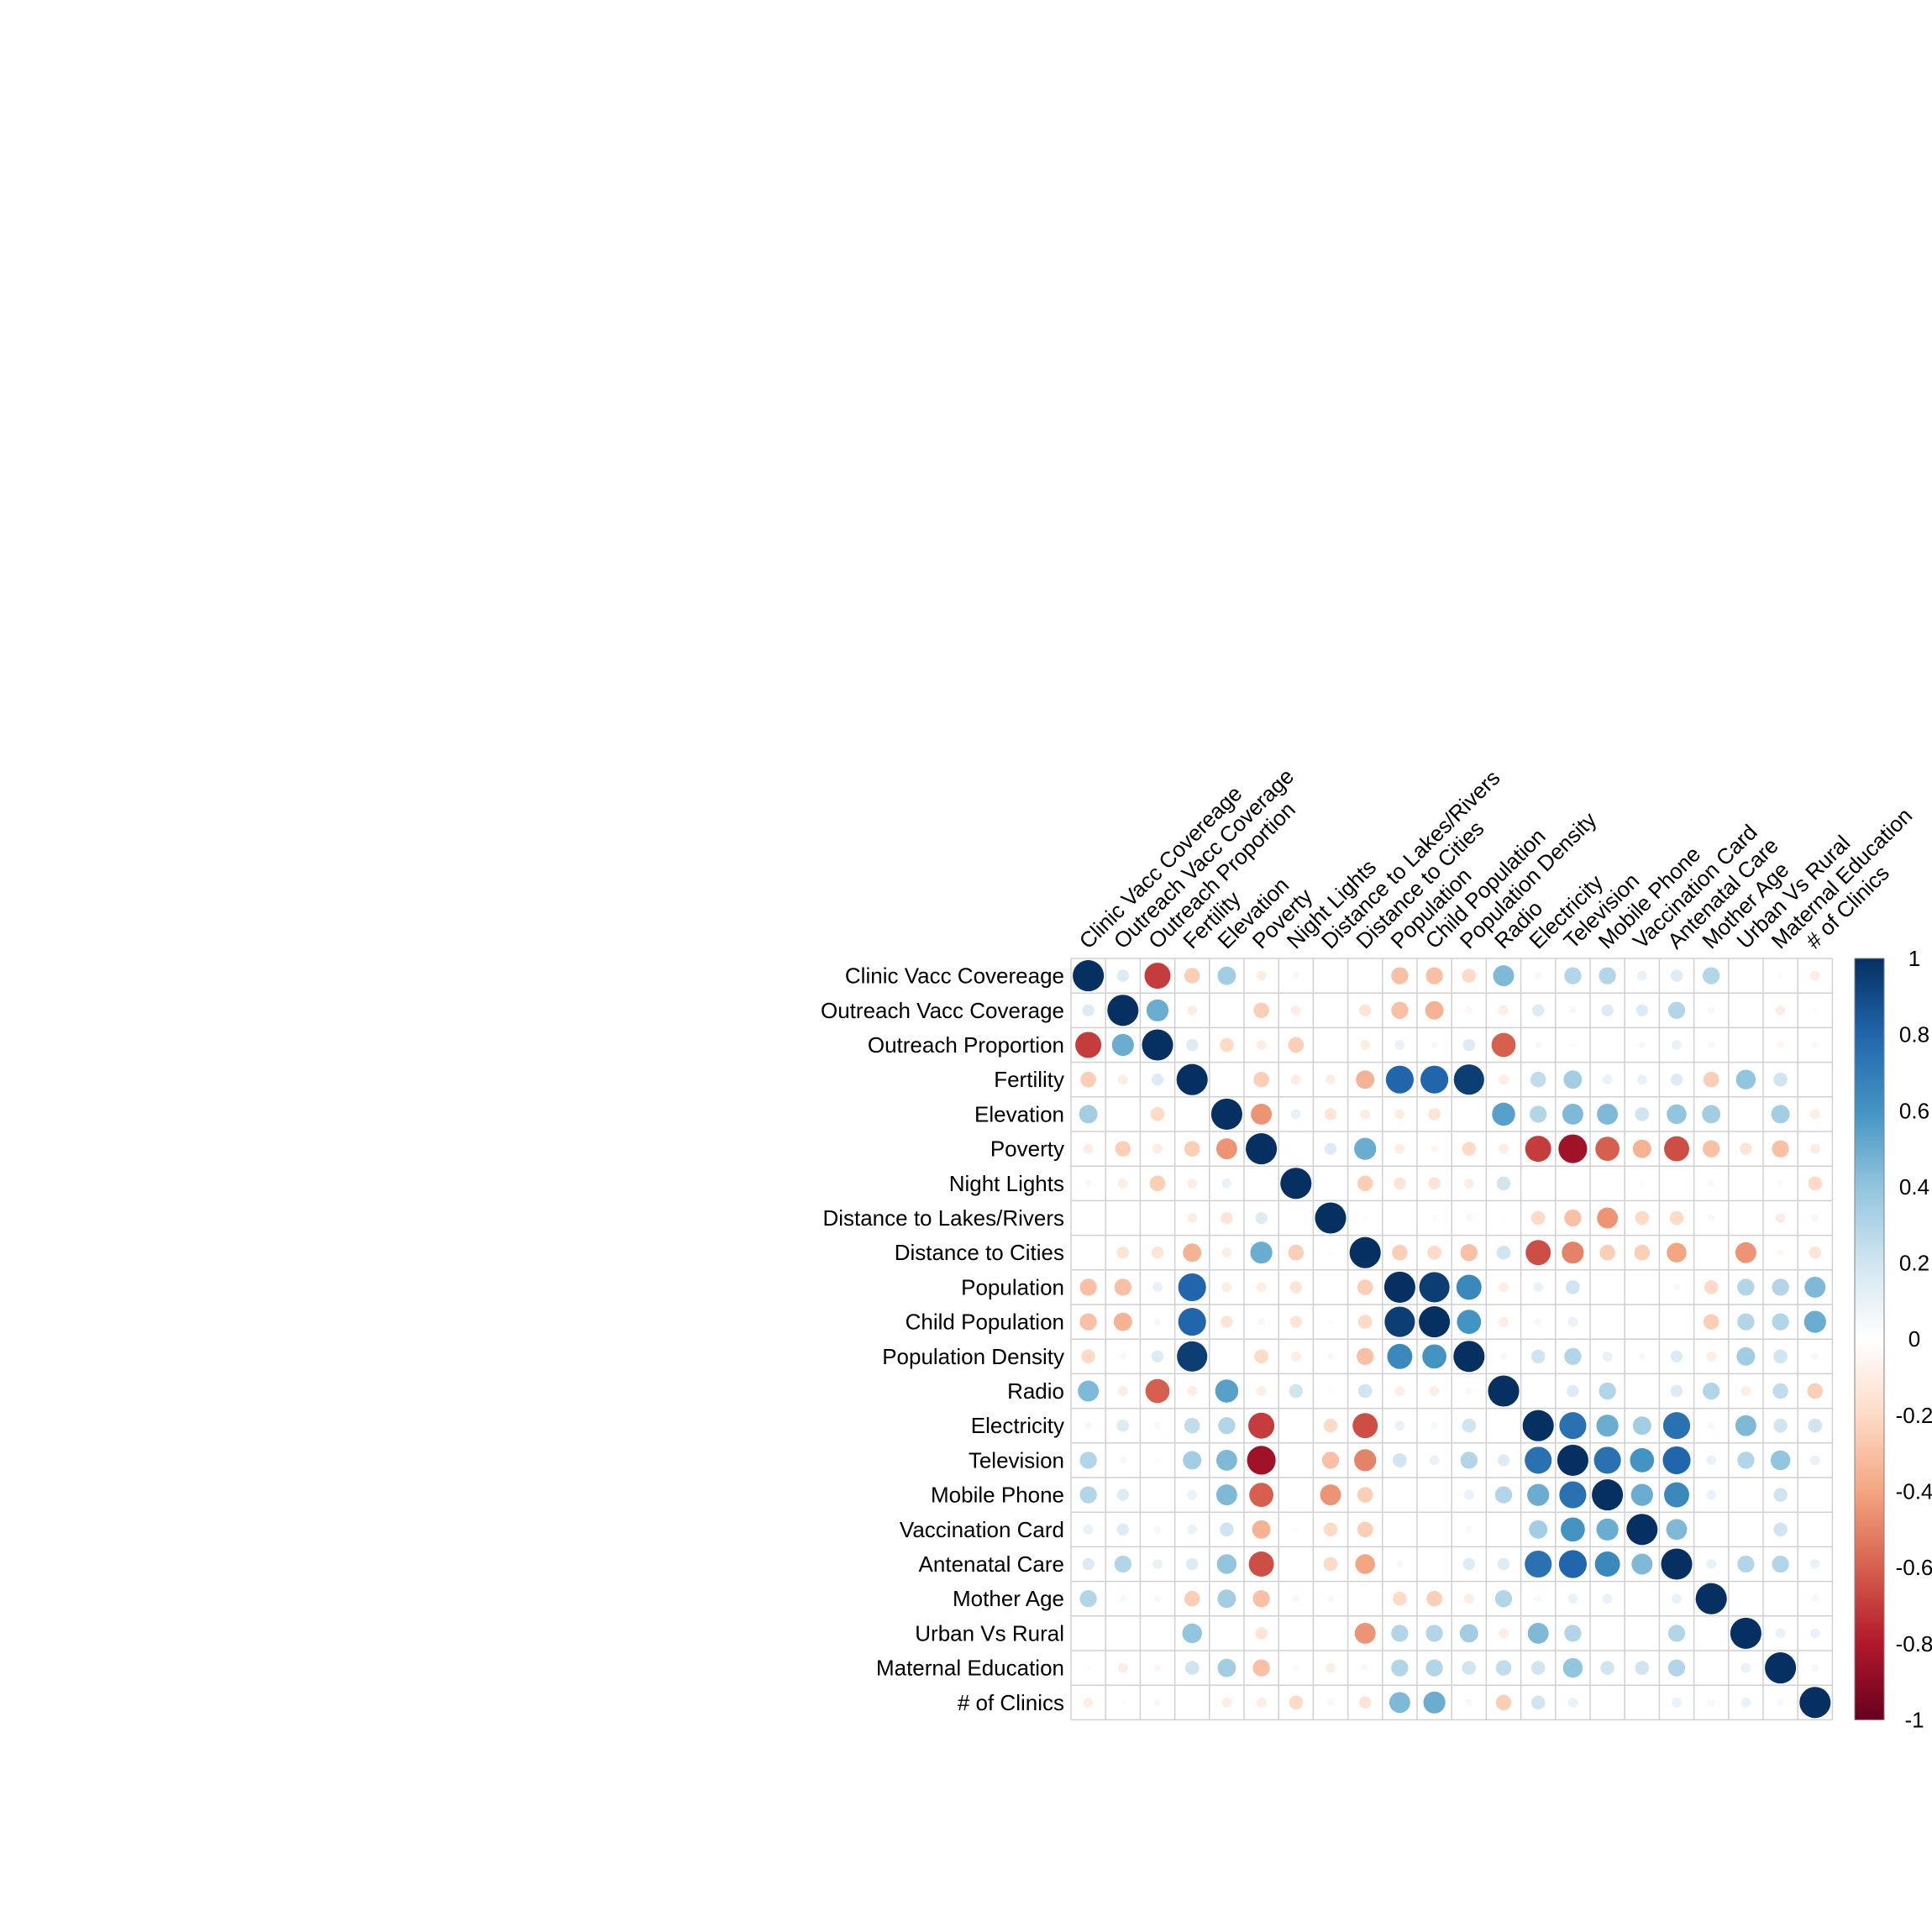 This screenshot has width=1932, height=1932. Describe the element at coordinates (954, 976) in the screenshot. I see `row-label: Clinic Vacc Covereage` at that location.